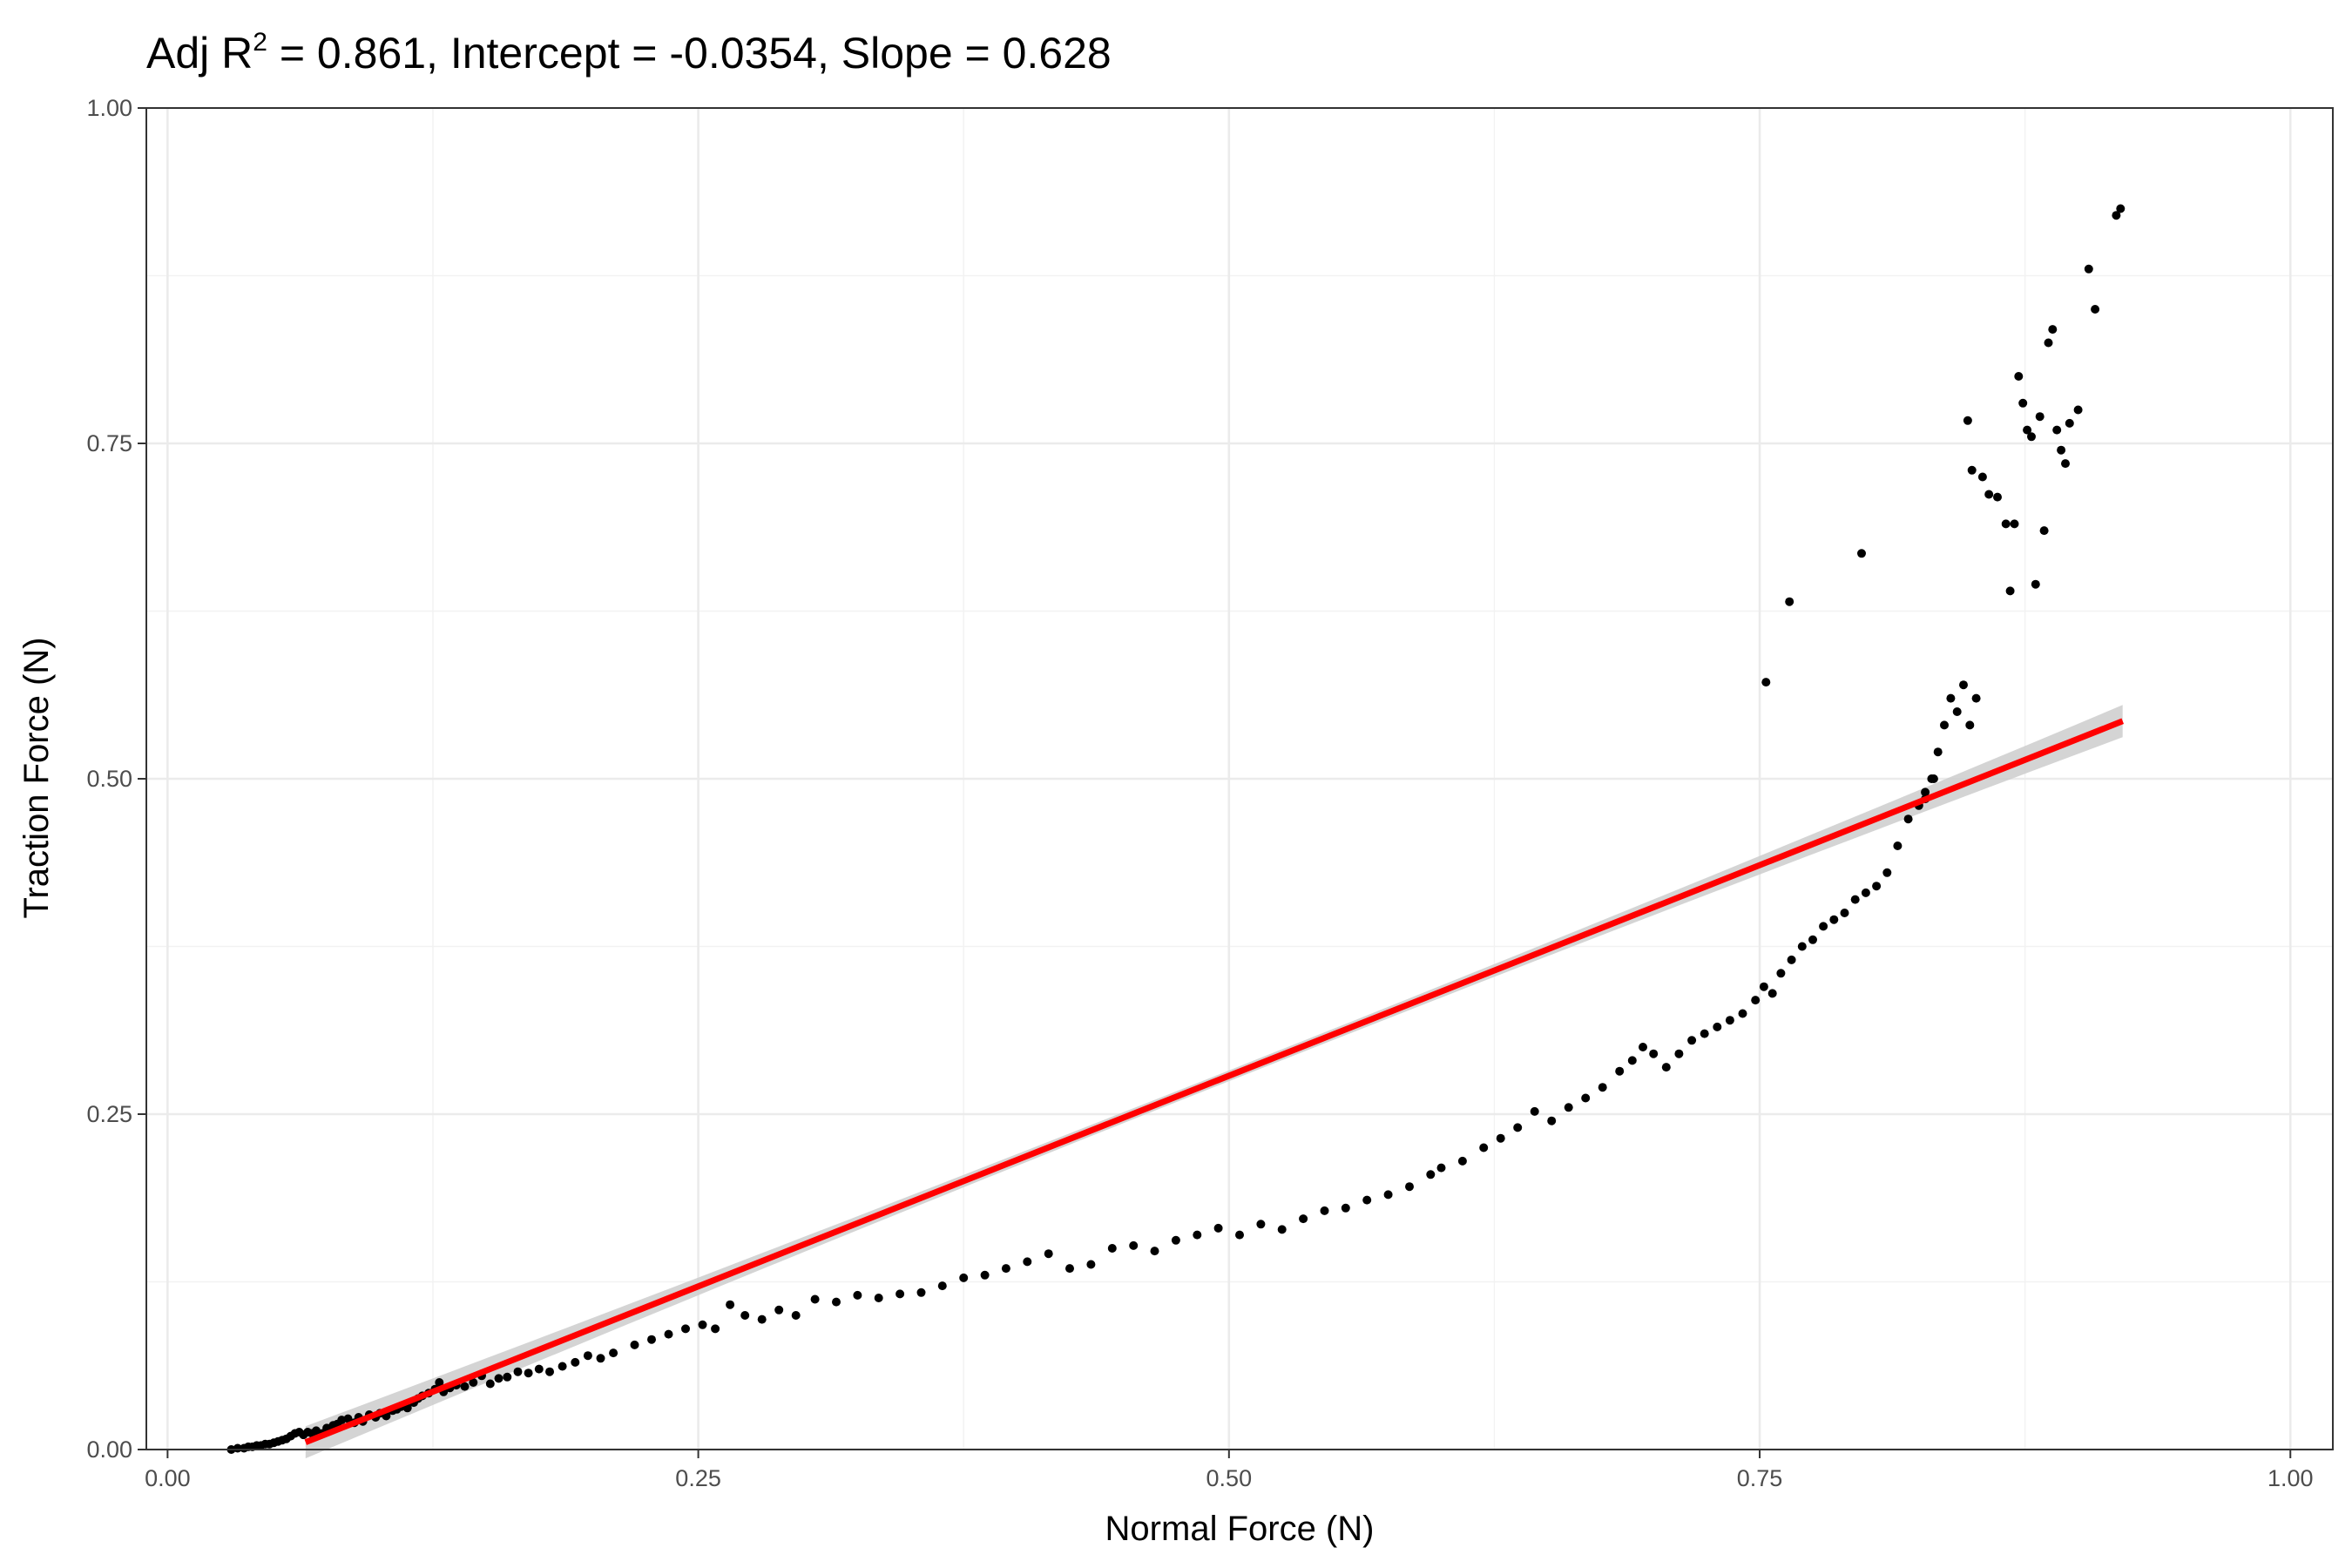 The height and width of the screenshot is (1568, 2352). What do you see at coordinates (109, 443) in the screenshot?
I see `y-tick-label: 0.75` at bounding box center [109, 443].